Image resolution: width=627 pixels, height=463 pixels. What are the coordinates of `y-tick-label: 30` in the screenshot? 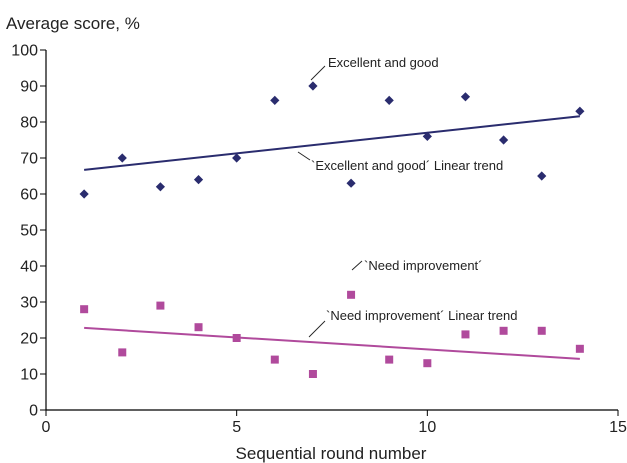 It's located at (29, 303).